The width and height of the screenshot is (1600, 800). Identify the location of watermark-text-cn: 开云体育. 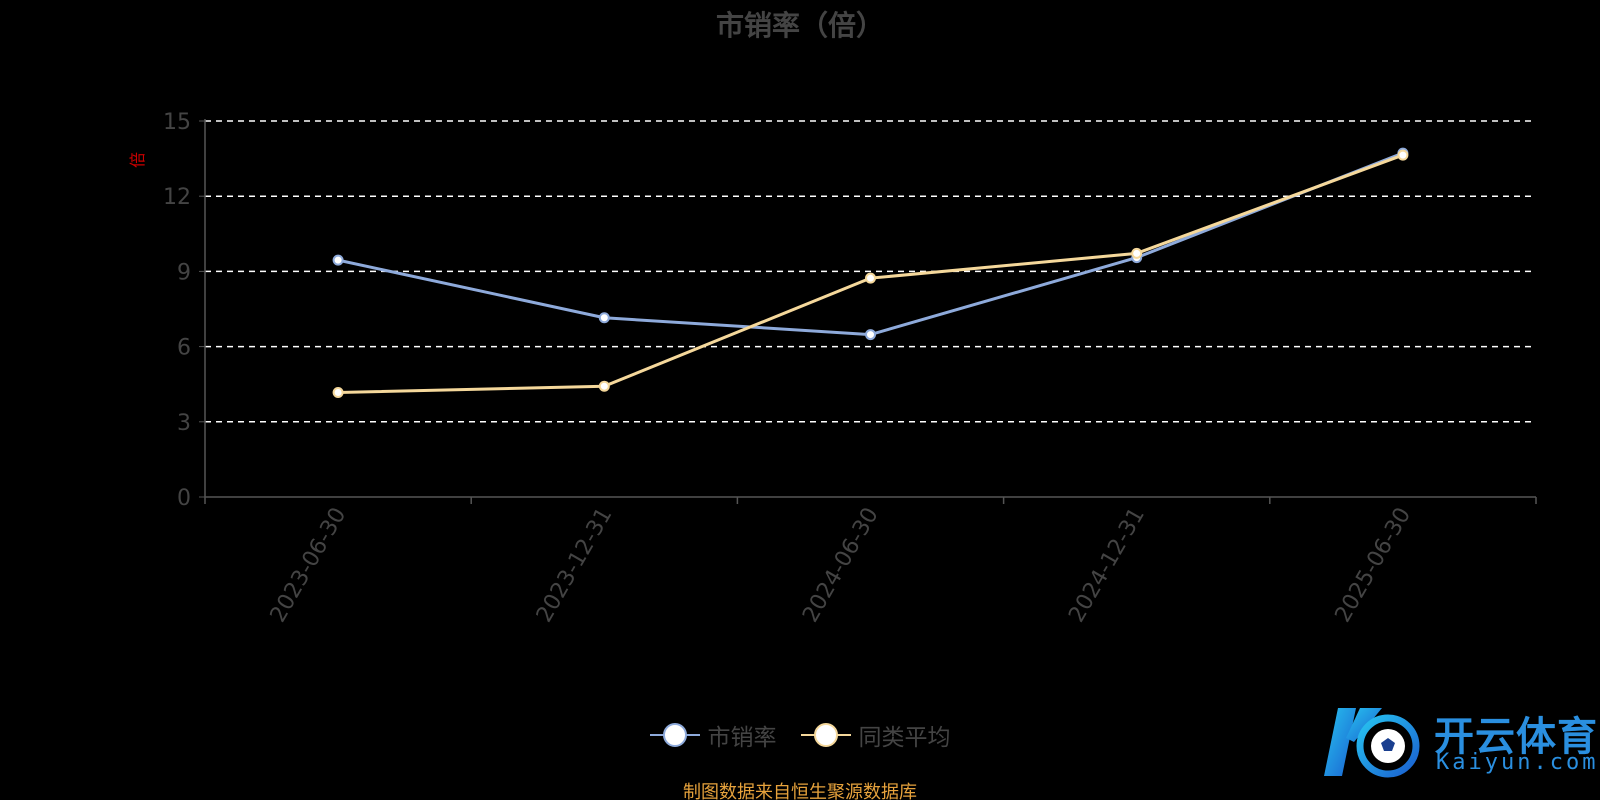
(1516, 737).